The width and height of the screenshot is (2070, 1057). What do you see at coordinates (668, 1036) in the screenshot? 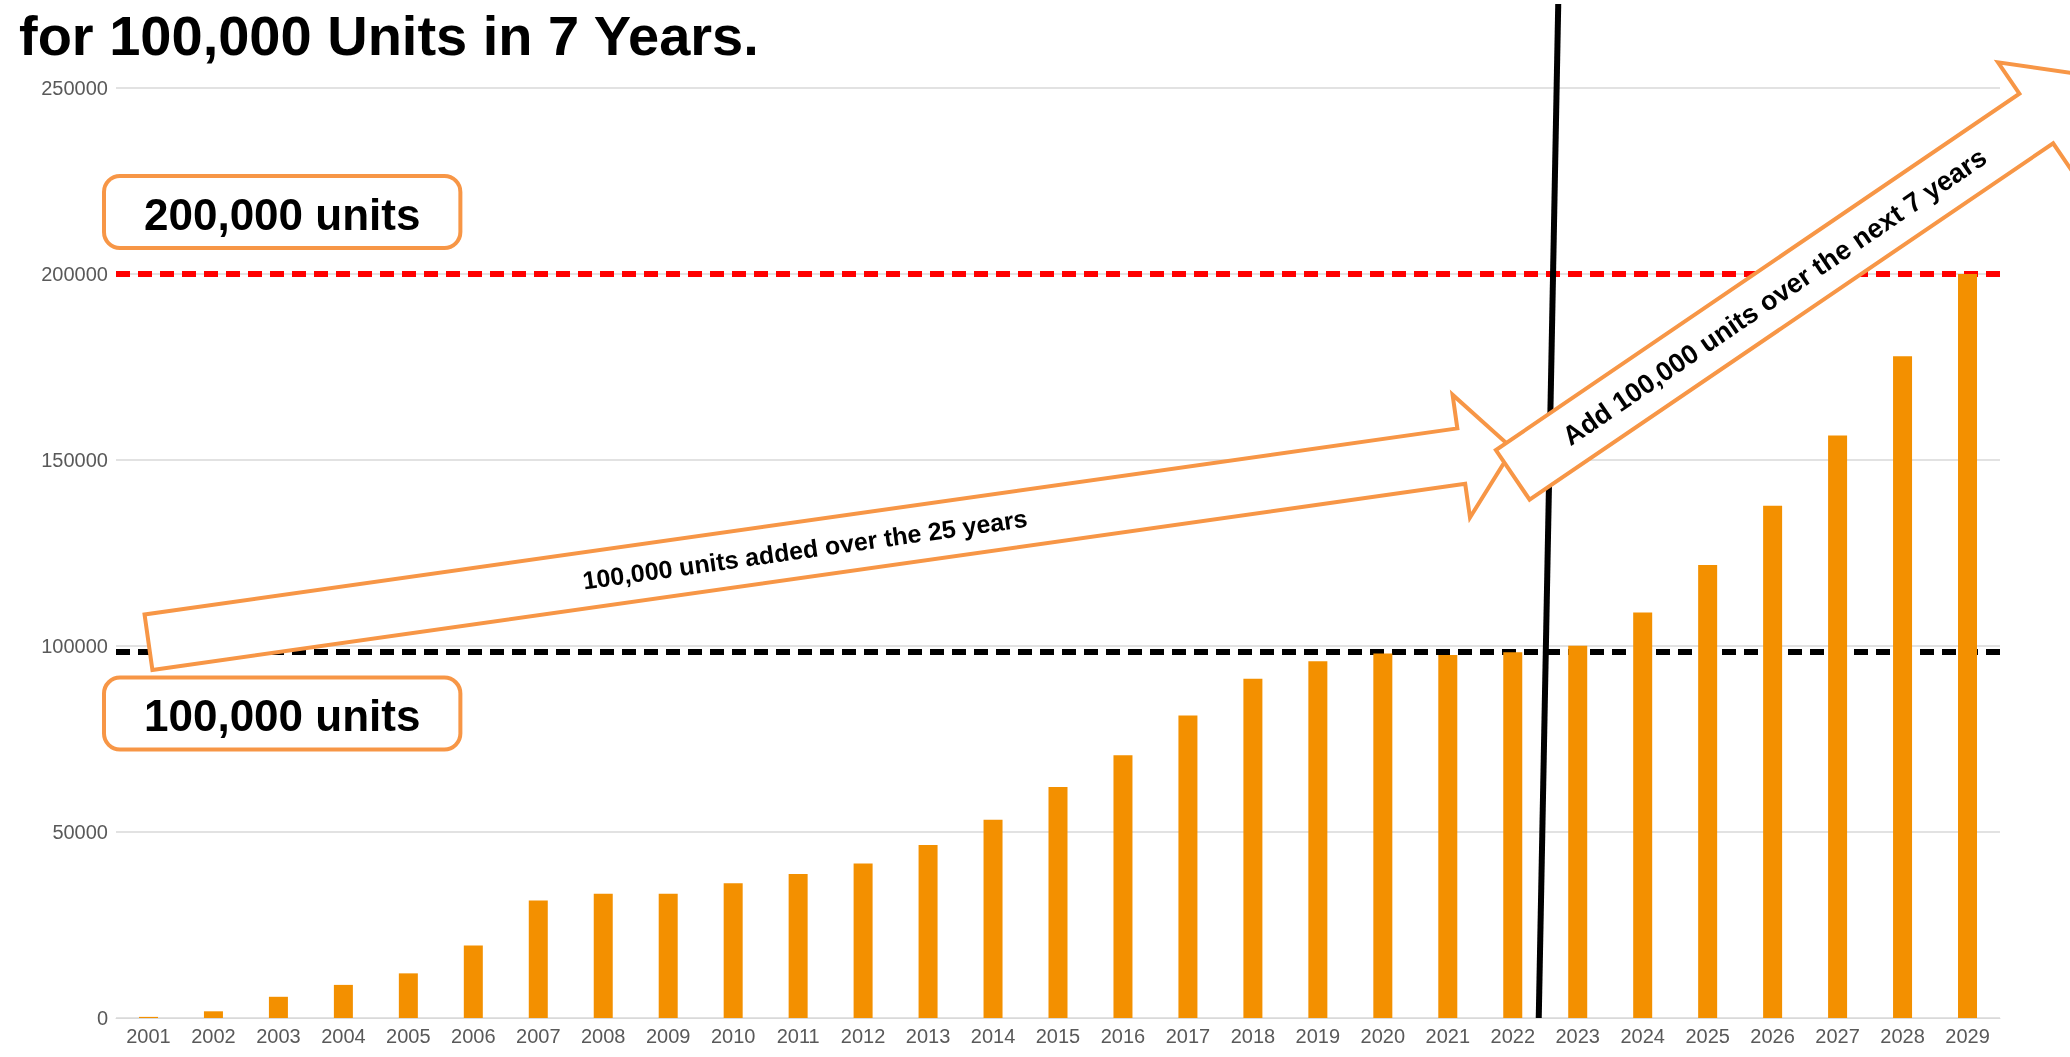
I see `x-tick-label: 2009` at bounding box center [668, 1036].